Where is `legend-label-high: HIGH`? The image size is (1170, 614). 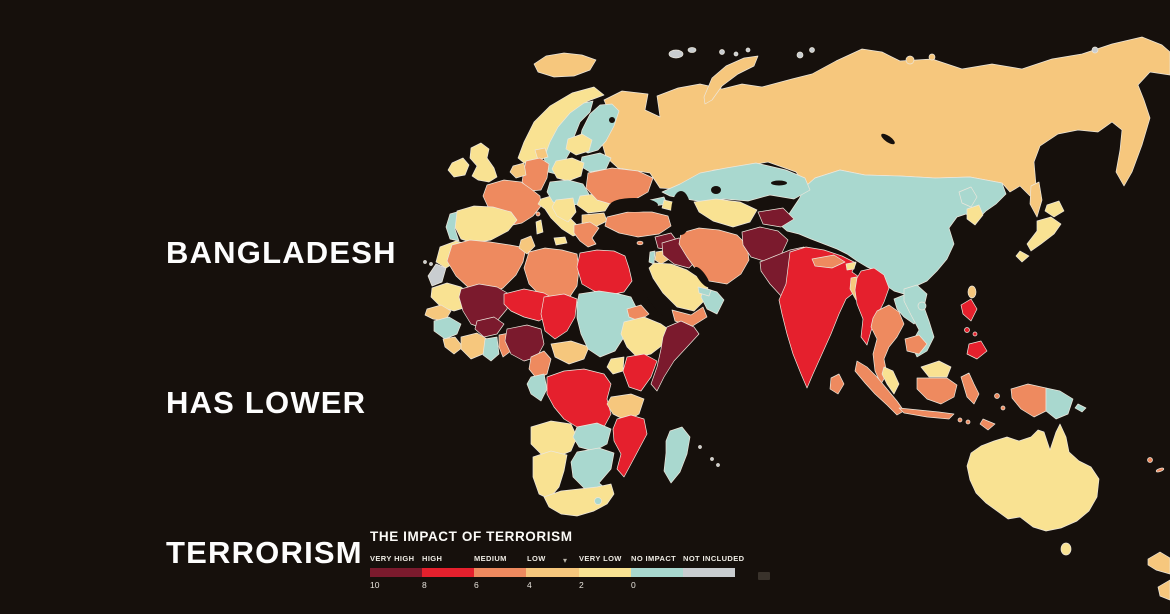 legend-label-high: HIGH is located at coordinates (432, 558).